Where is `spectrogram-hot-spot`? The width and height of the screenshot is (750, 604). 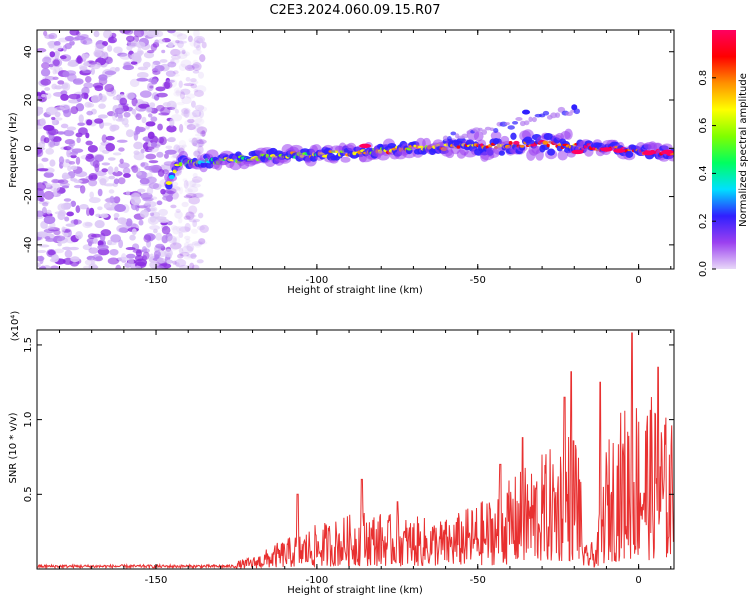
spectrogram-hot-spot is located at coordinates (648, 153).